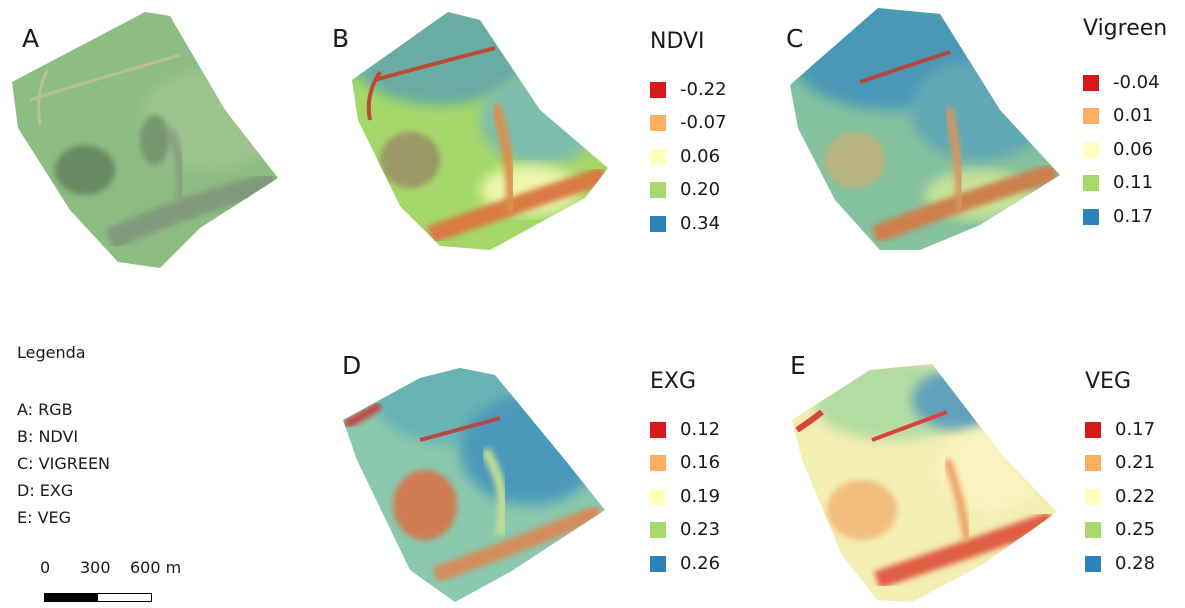 The height and width of the screenshot is (608, 1185). Describe the element at coordinates (700, 563) in the screenshot. I see `legend-value: 0.26` at that location.